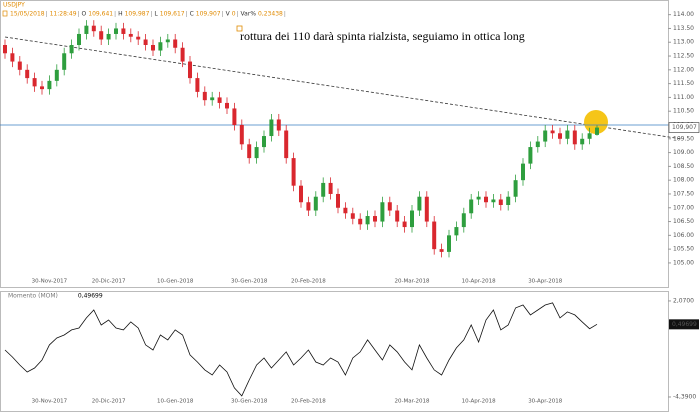 The width and height of the screenshot is (700, 414). What do you see at coordinates (14, 5) in the screenshot?
I see `symbol: USDJPY` at bounding box center [14, 5].